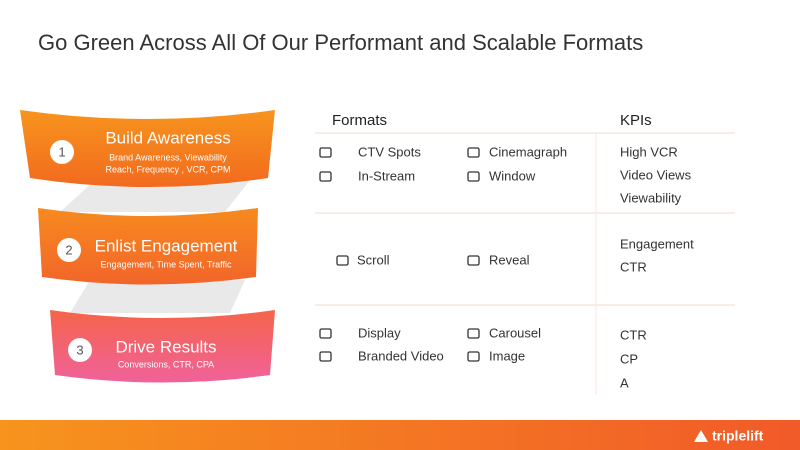 This screenshot has height=450, width=800. I want to click on step-title: Build Awareness, so click(167, 137).